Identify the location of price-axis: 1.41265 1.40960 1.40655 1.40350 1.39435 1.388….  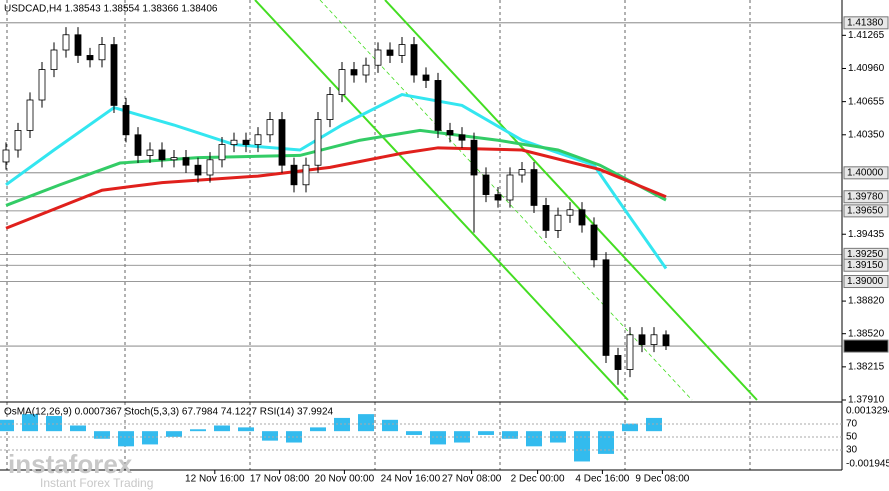
(865, 211).